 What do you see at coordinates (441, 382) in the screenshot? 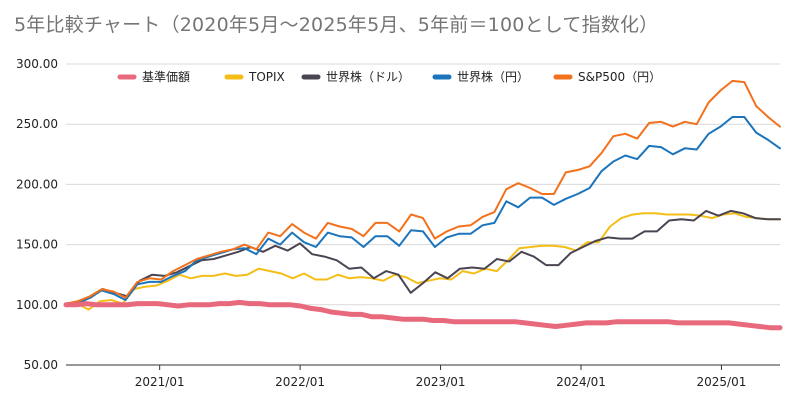
I see `x-tick-label: 2023/01` at bounding box center [441, 382].